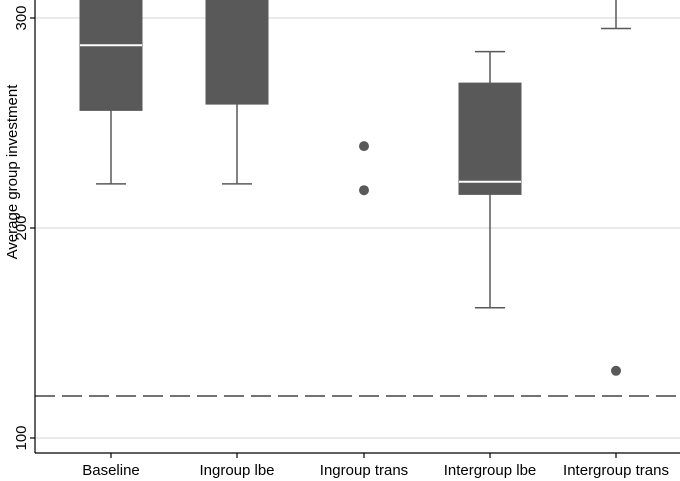  Describe the element at coordinates (616, 470) in the screenshot. I see `x-tick-label-5: Intergroup trans` at that location.